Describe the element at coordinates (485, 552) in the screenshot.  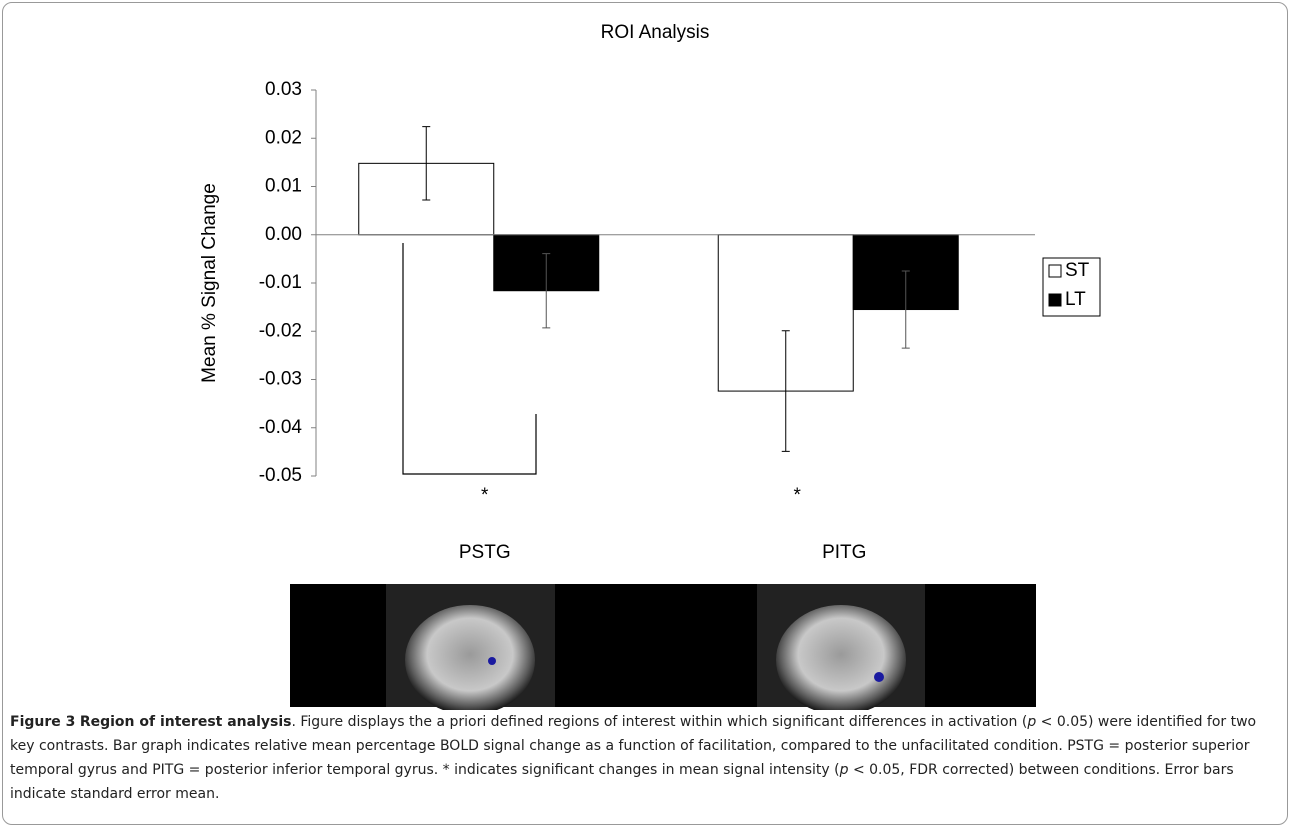
I see `x-tick-label: PSTG` at that location.